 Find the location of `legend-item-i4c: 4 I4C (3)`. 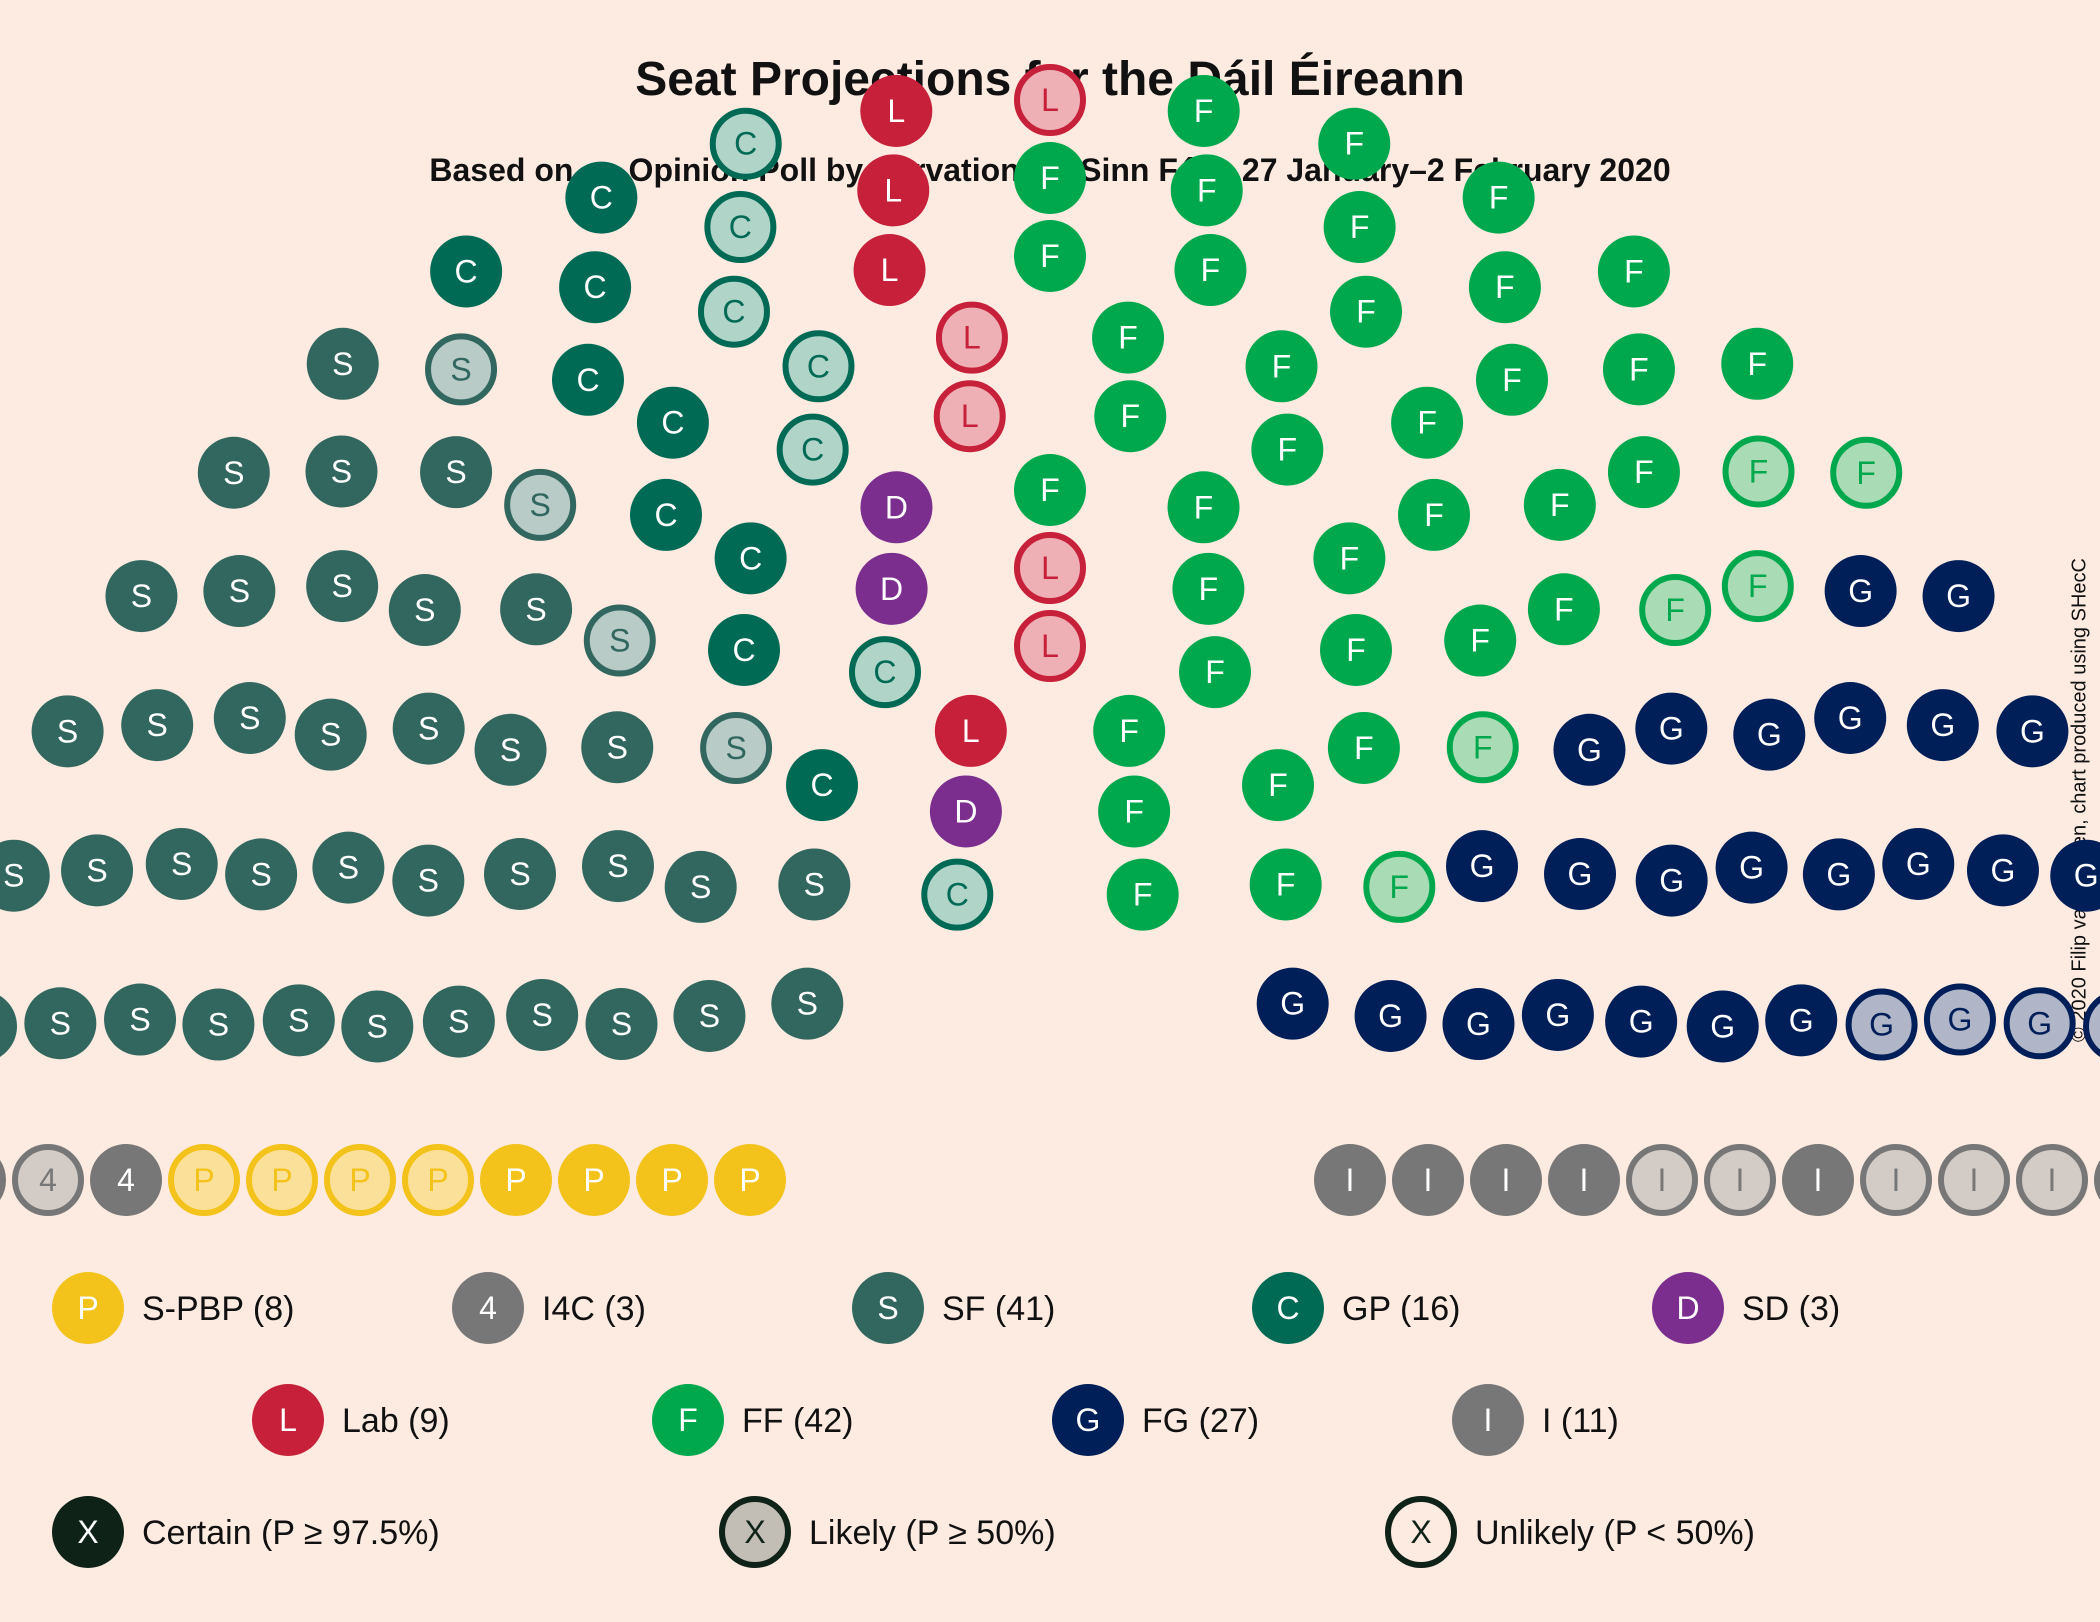

legend-item-i4c: 4 I4C (3) is located at coordinates (549, 1308).